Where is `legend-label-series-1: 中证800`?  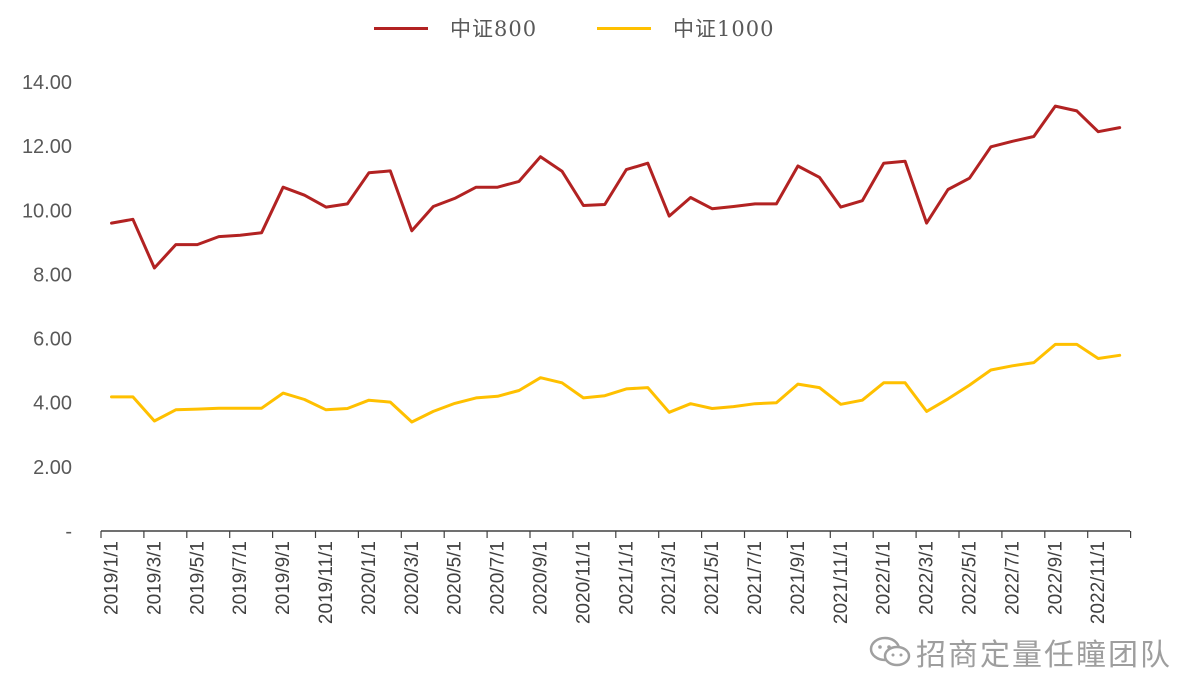
legend-label-series-1: 中证800 is located at coordinates (494, 29).